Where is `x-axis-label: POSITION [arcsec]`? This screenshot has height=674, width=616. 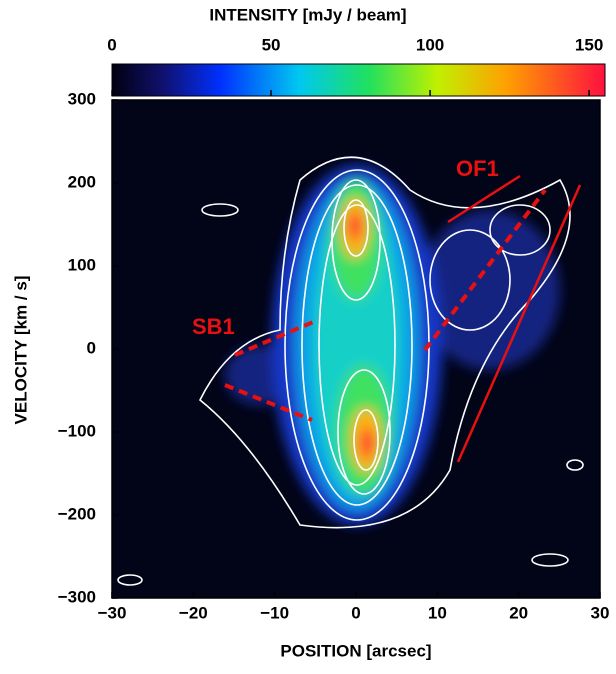 x-axis-label: POSITION [arcsec] is located at coordinates (355, 650).